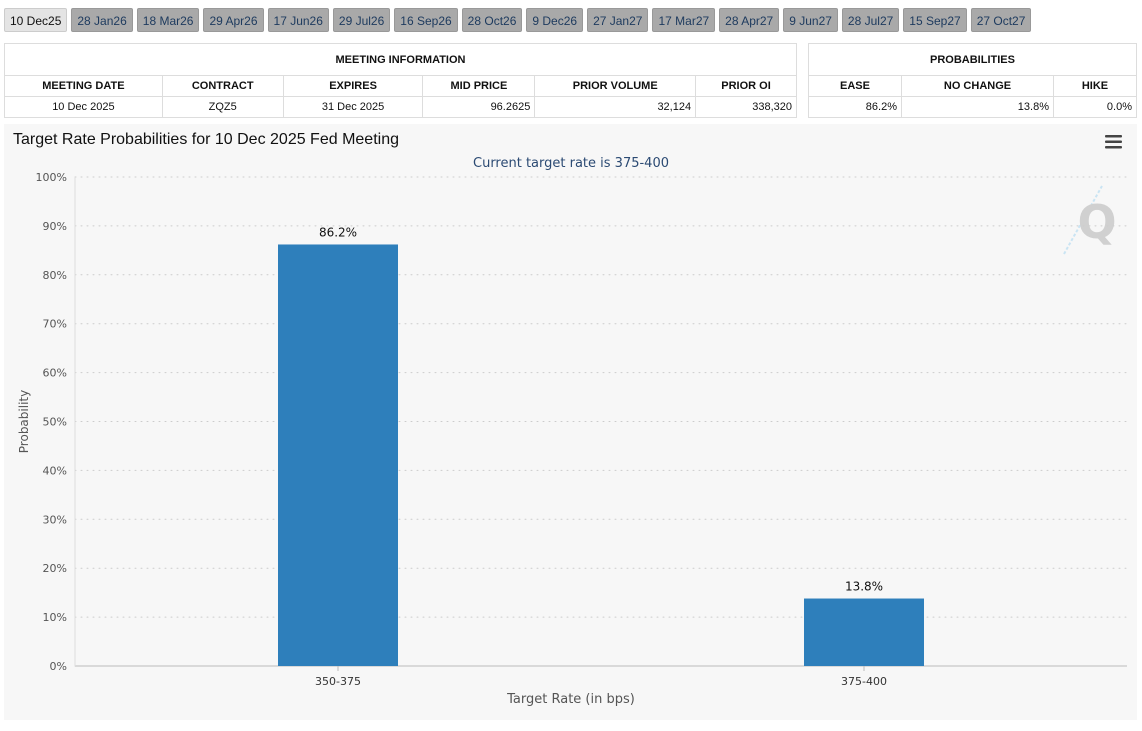 This screenshot has width=1142, height=731. What do you see at coordinates (746, 107) in the screenshot?
I see `cell: 338,320` at bounding box center [746, 107].